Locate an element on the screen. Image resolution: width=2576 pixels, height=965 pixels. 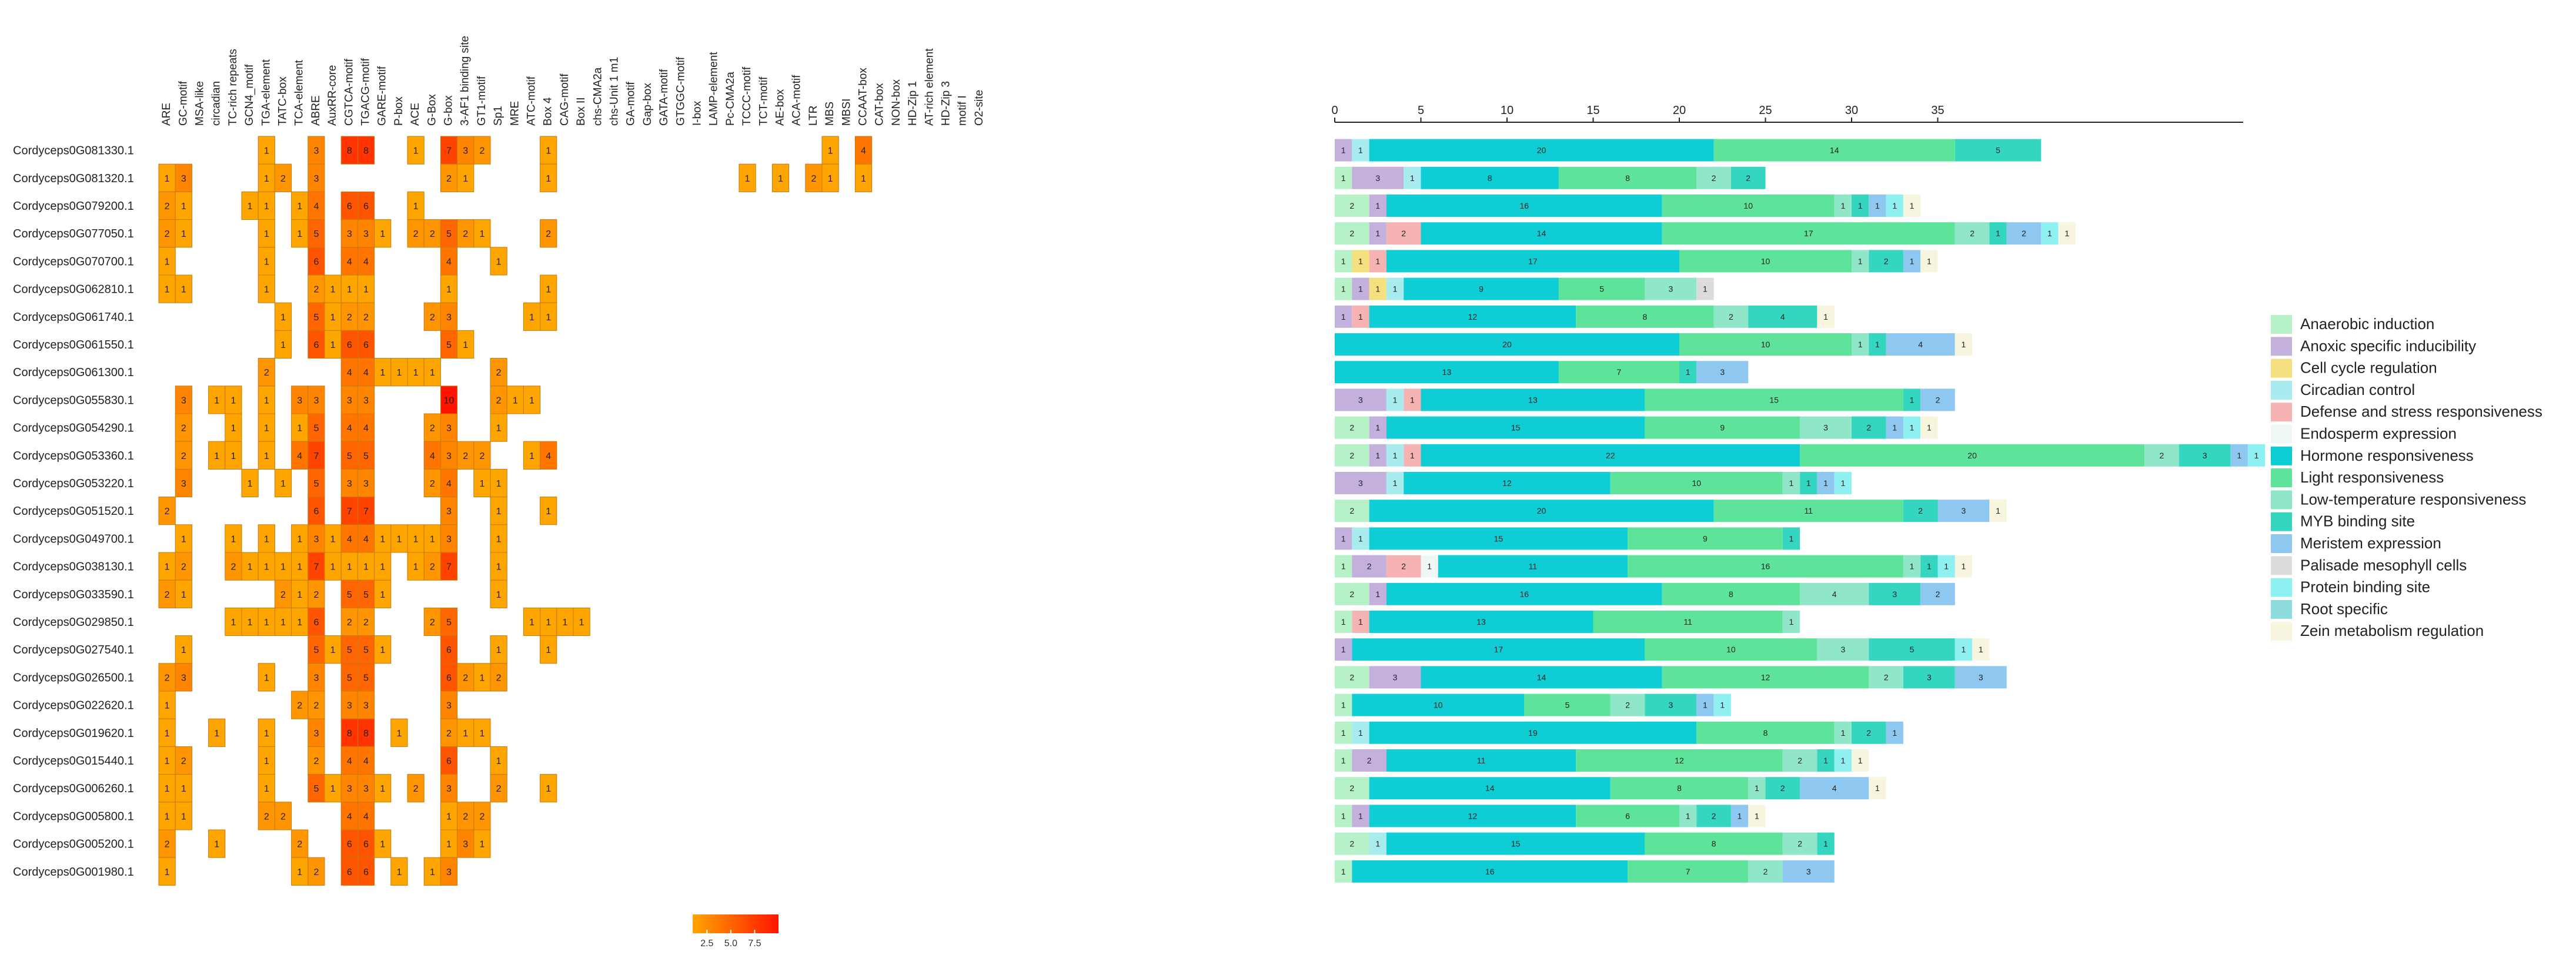
bar-segment-label: 4 is located at coordinates (1782, 316).